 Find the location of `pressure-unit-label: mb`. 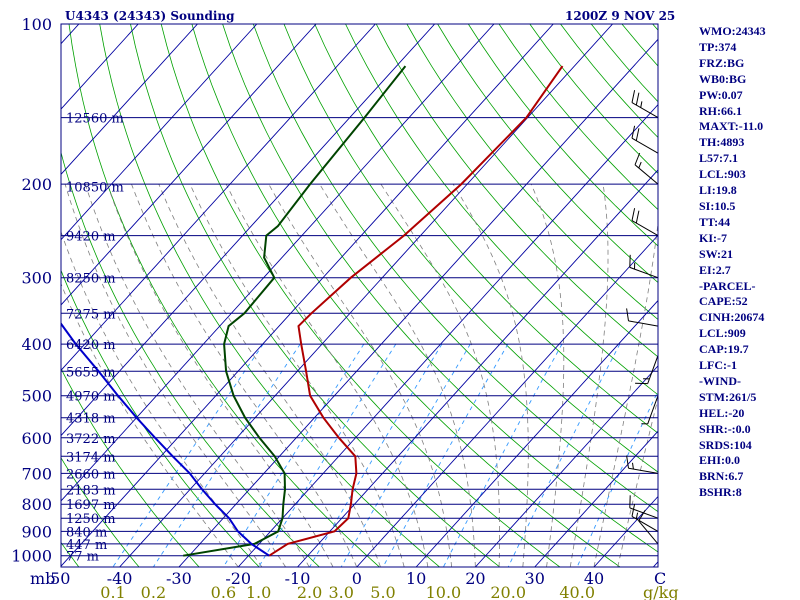

pressure-unit-label: mb is located at coordinates (42, 578).